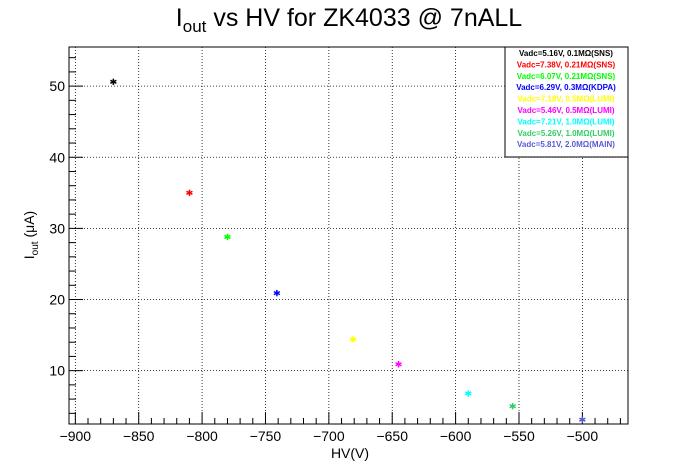 This screenshot has width=698, height=474. I want to click on x-axis-label: HV(V), so click(350, 453).